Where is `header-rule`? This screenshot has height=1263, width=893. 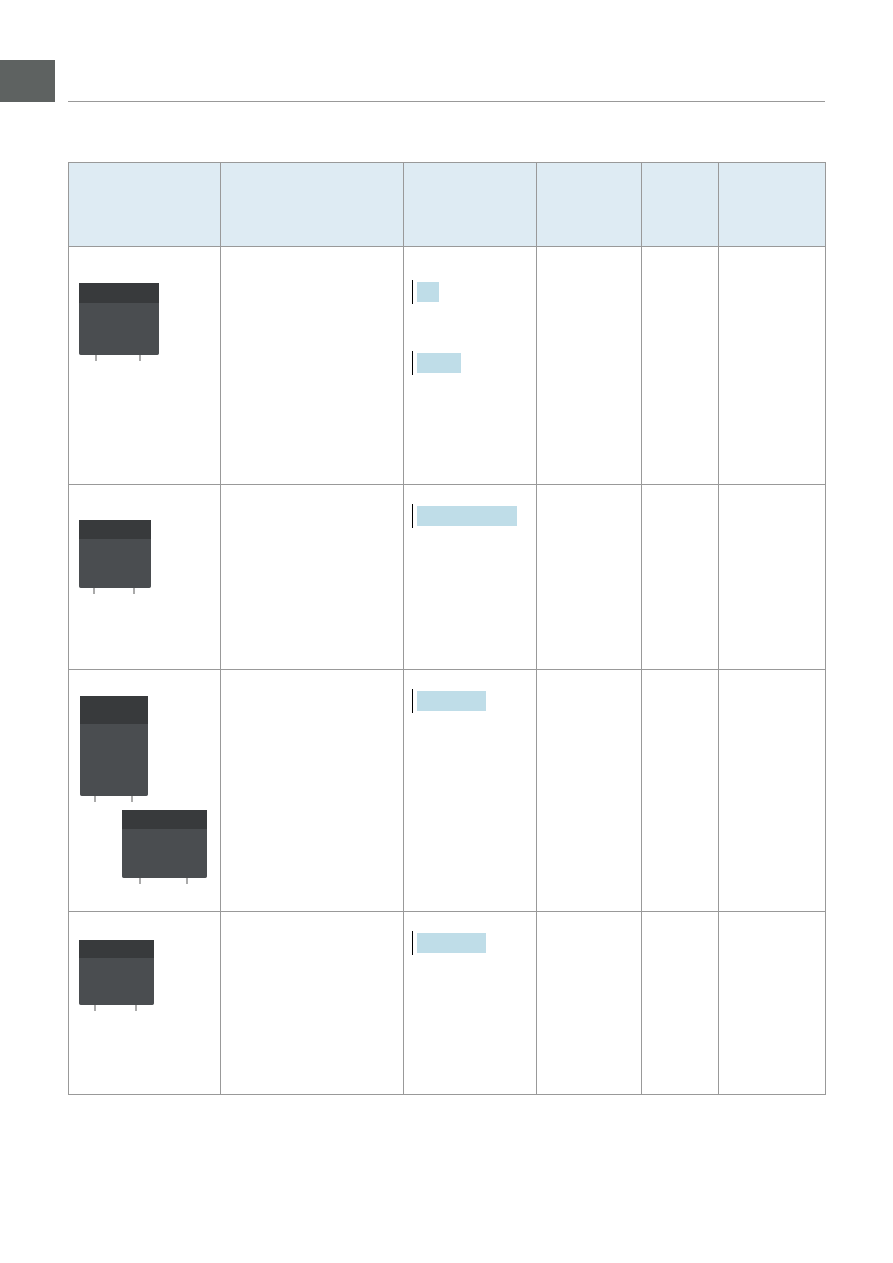
header-rule is located at coordinates (446, 101).